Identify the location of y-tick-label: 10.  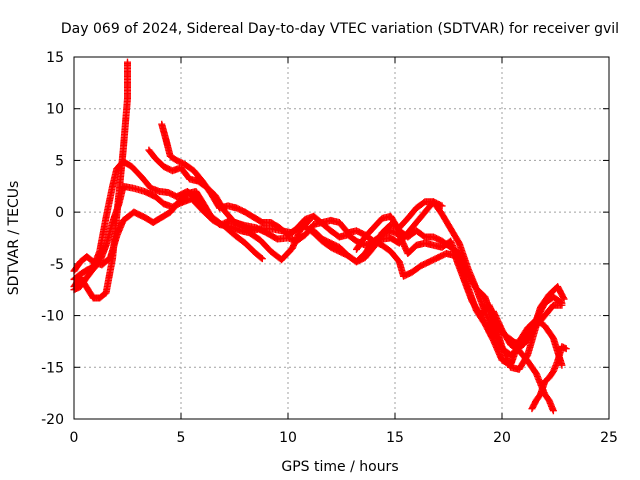
(55, 110).